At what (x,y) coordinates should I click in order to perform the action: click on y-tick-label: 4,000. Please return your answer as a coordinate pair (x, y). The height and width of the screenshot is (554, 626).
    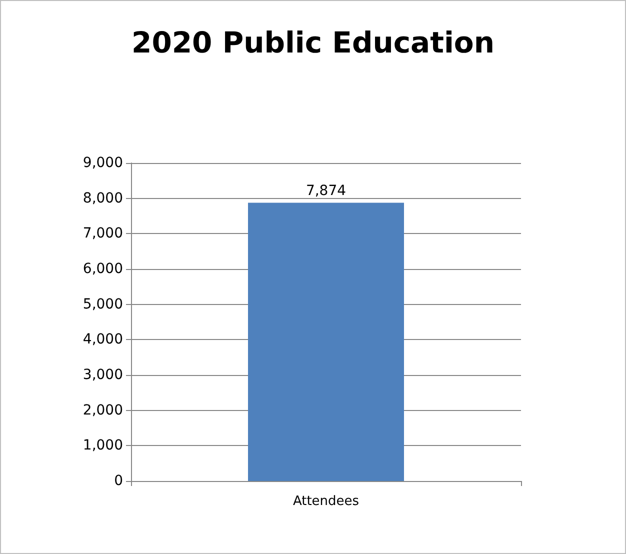
    Looking at the image, I should click on (102, 340).